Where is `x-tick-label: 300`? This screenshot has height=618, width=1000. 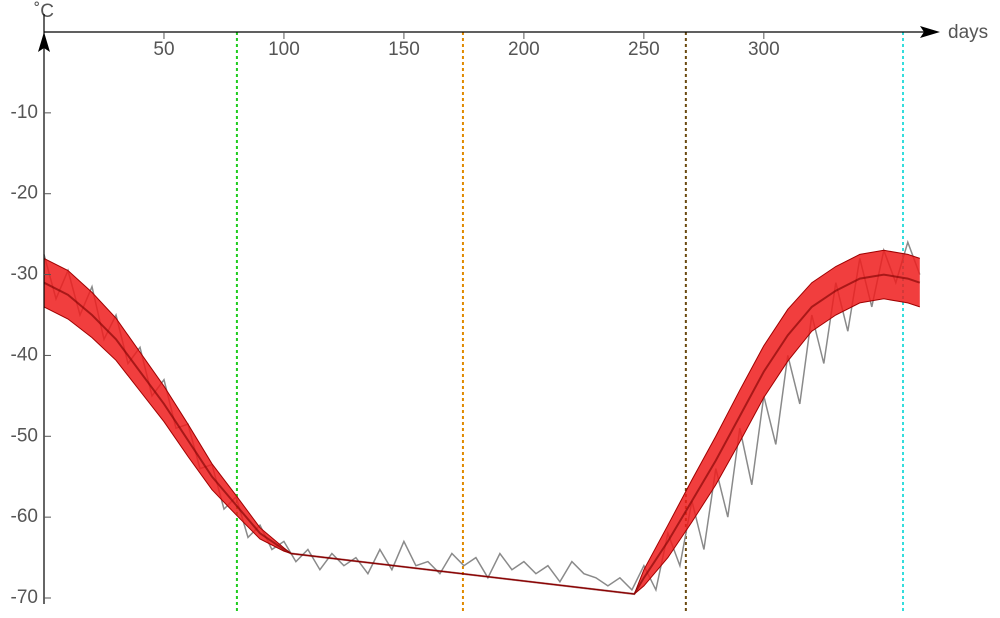 x-tick-label: 300 is located at coordinates (764, 49).